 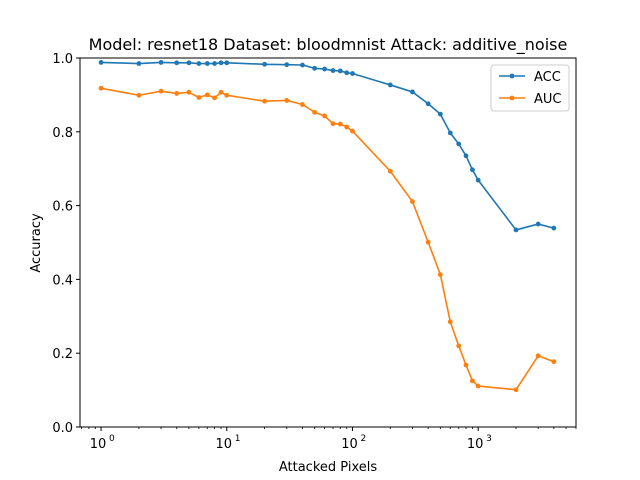 I want to click on x-tick-exponent: 3, so click(x=489, y=439).